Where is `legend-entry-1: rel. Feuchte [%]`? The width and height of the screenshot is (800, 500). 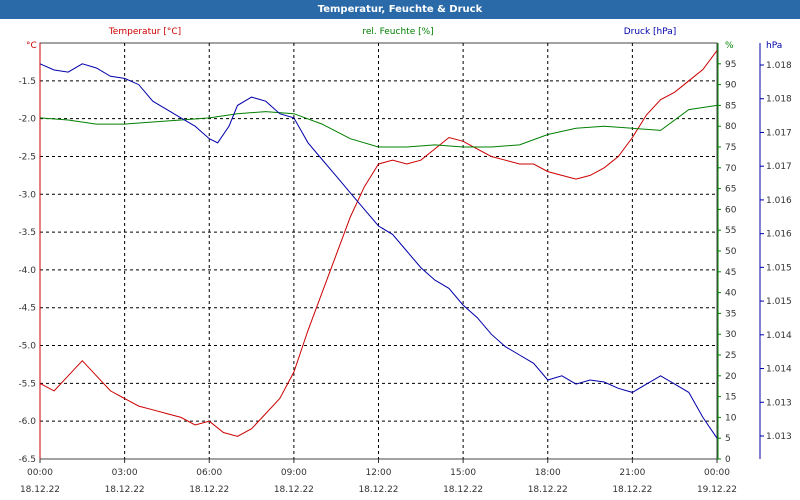
legend-entry-1: rel. Feuchte [%] is located at coordinates (397, 32).